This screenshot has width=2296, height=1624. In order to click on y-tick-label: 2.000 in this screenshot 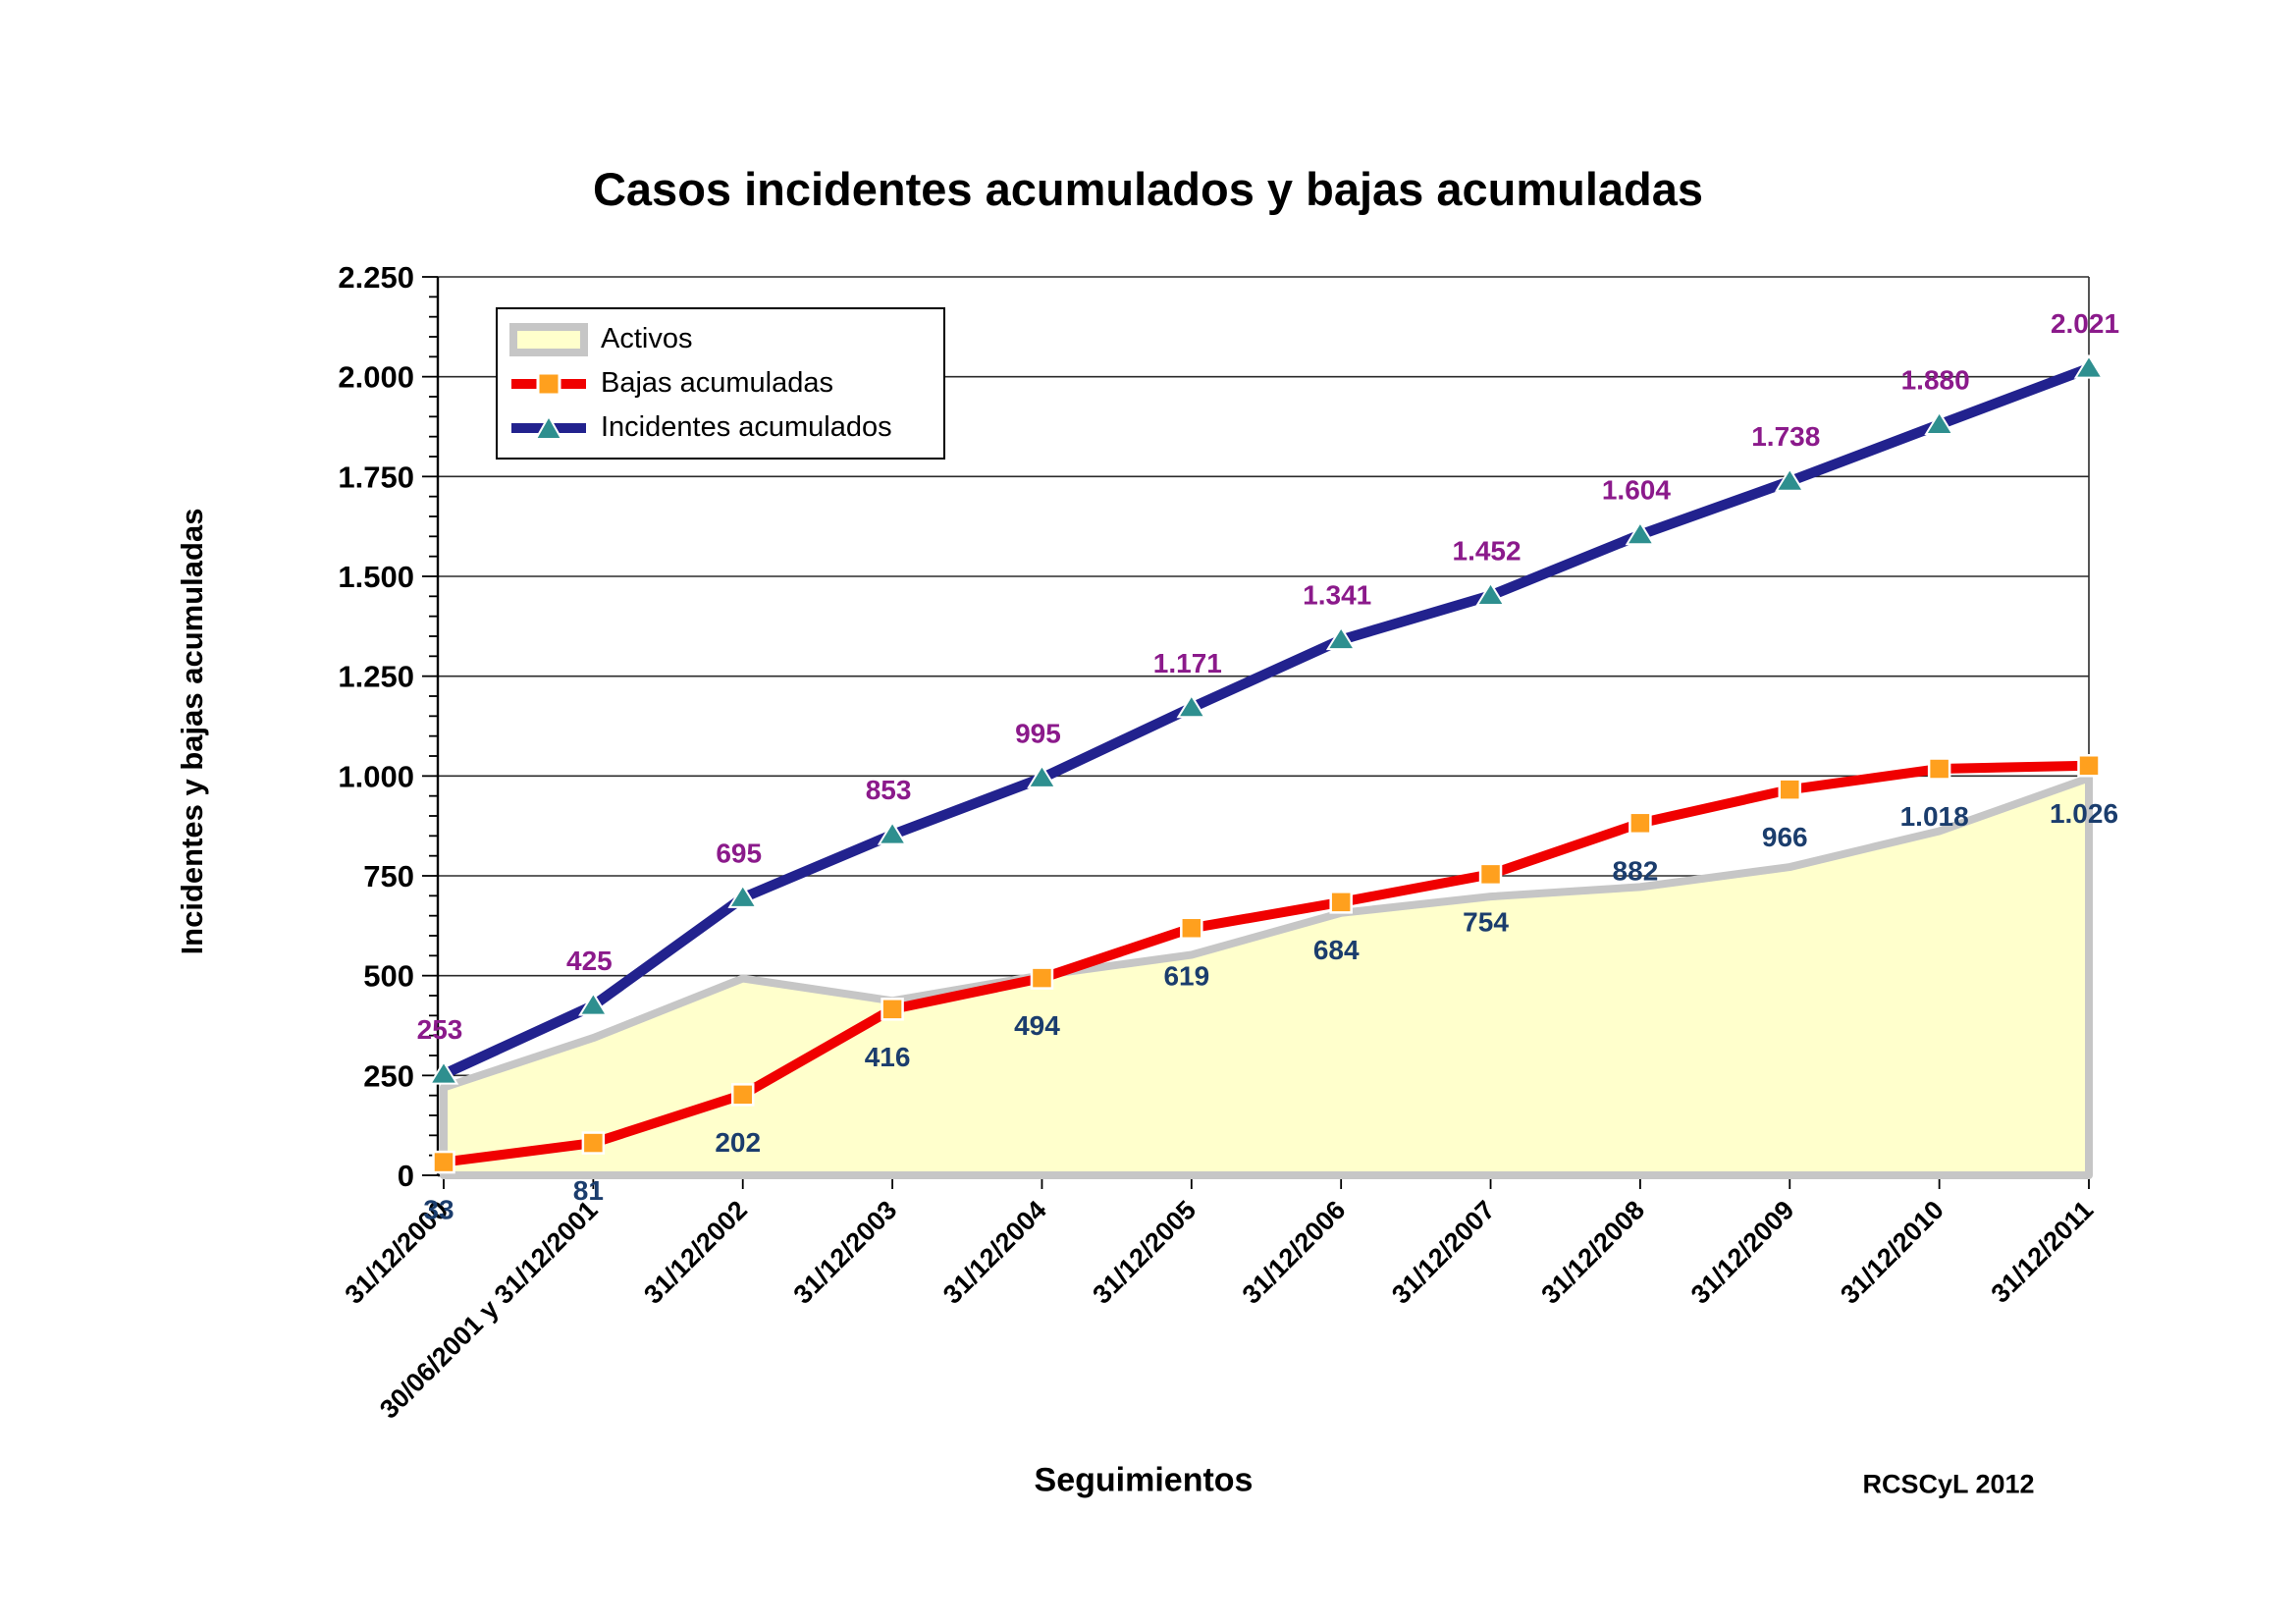, I will do `click(376, 377)`.